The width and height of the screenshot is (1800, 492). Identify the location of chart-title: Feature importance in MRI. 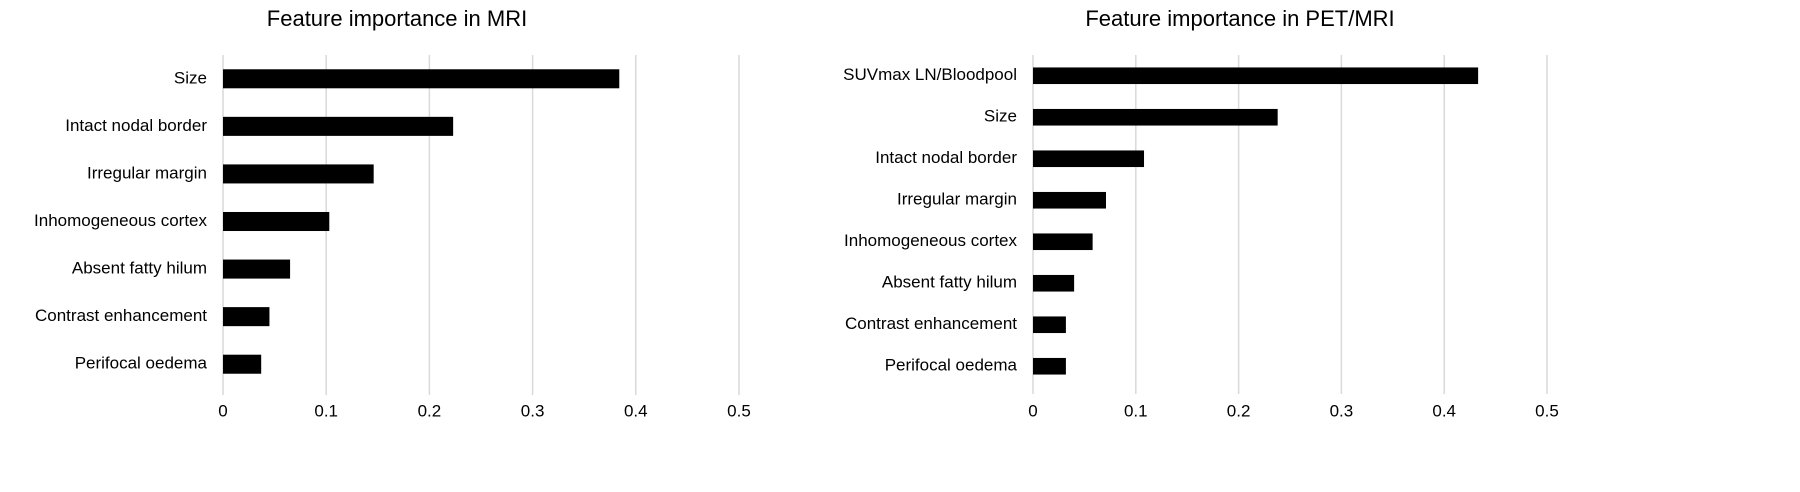
(397, 18).